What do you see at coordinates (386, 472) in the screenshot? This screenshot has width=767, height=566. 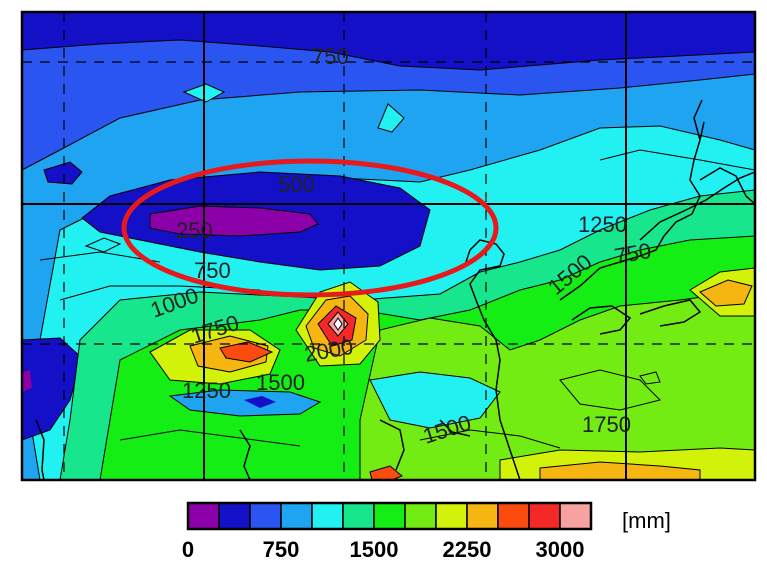 I see `red-spot-south` at bounding box center [386, 472].